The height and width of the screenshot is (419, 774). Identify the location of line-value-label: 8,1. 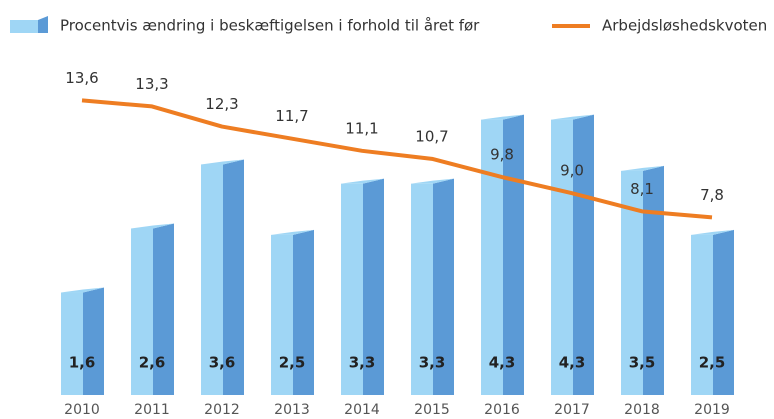
(642, 189).